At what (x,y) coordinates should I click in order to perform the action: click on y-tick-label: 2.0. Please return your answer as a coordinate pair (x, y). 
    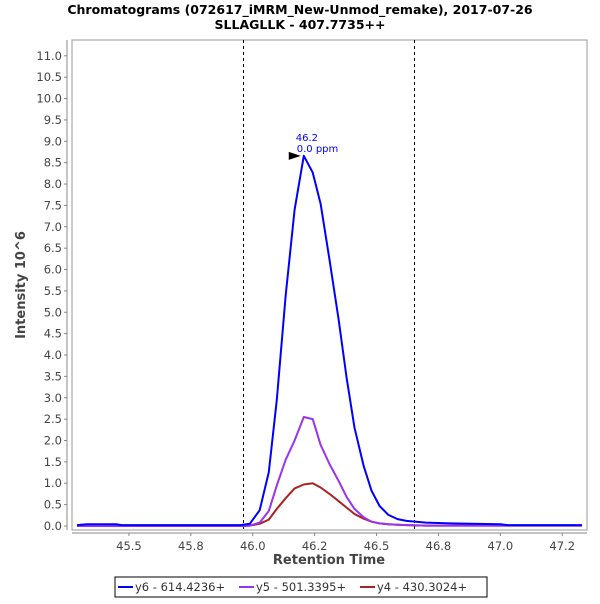
    Looking at the image, I should click on (53, 440).